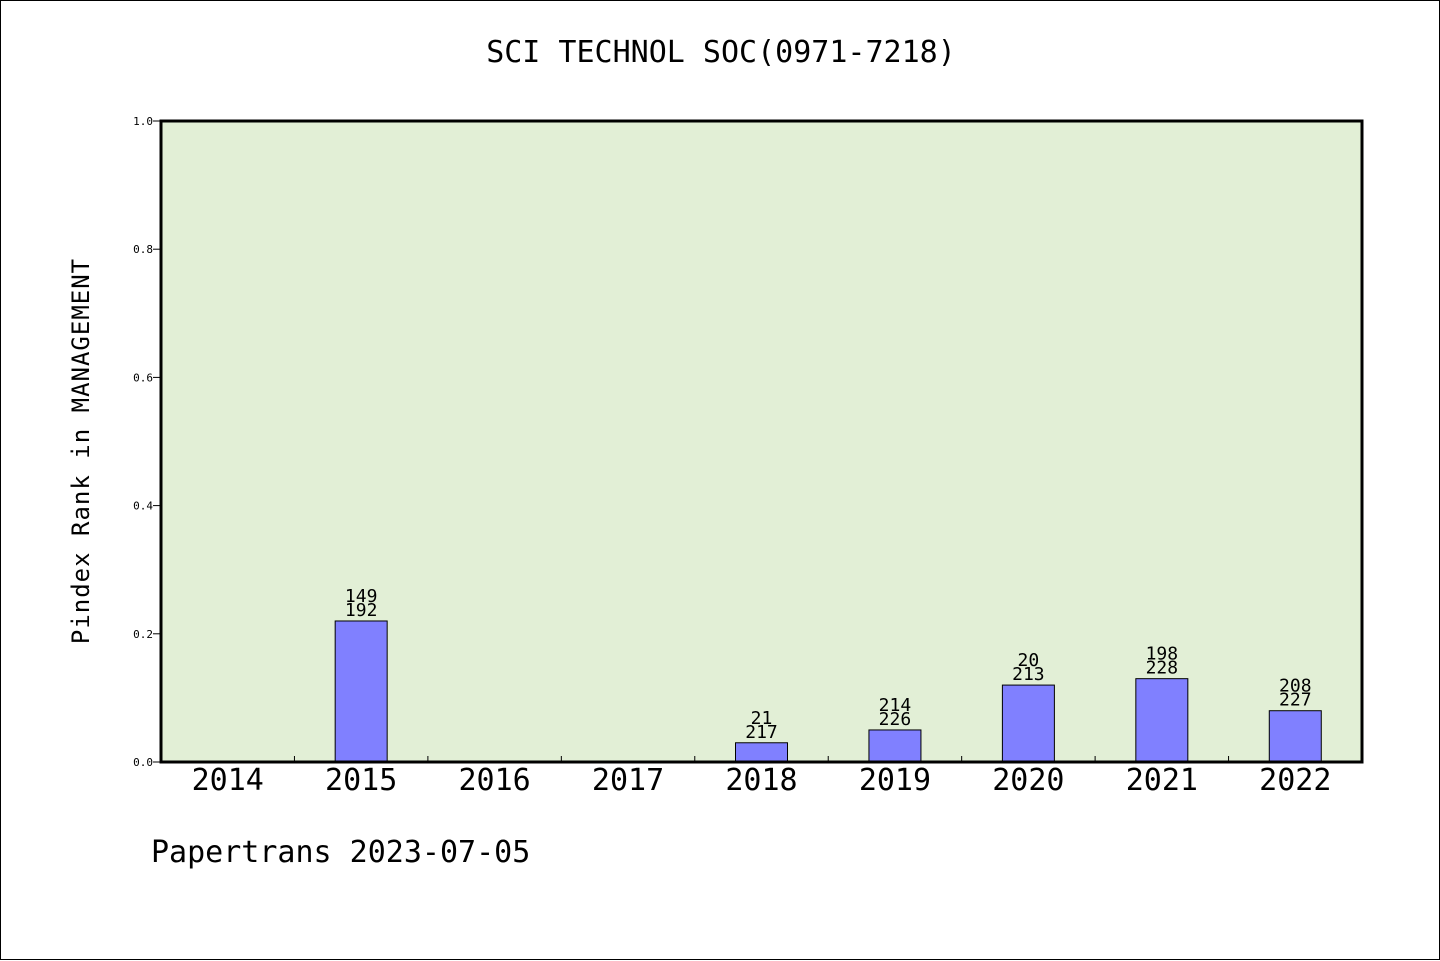  Describe the element at coordinates (361, 691) in the screenshot. I see `bar-2015` at that location.